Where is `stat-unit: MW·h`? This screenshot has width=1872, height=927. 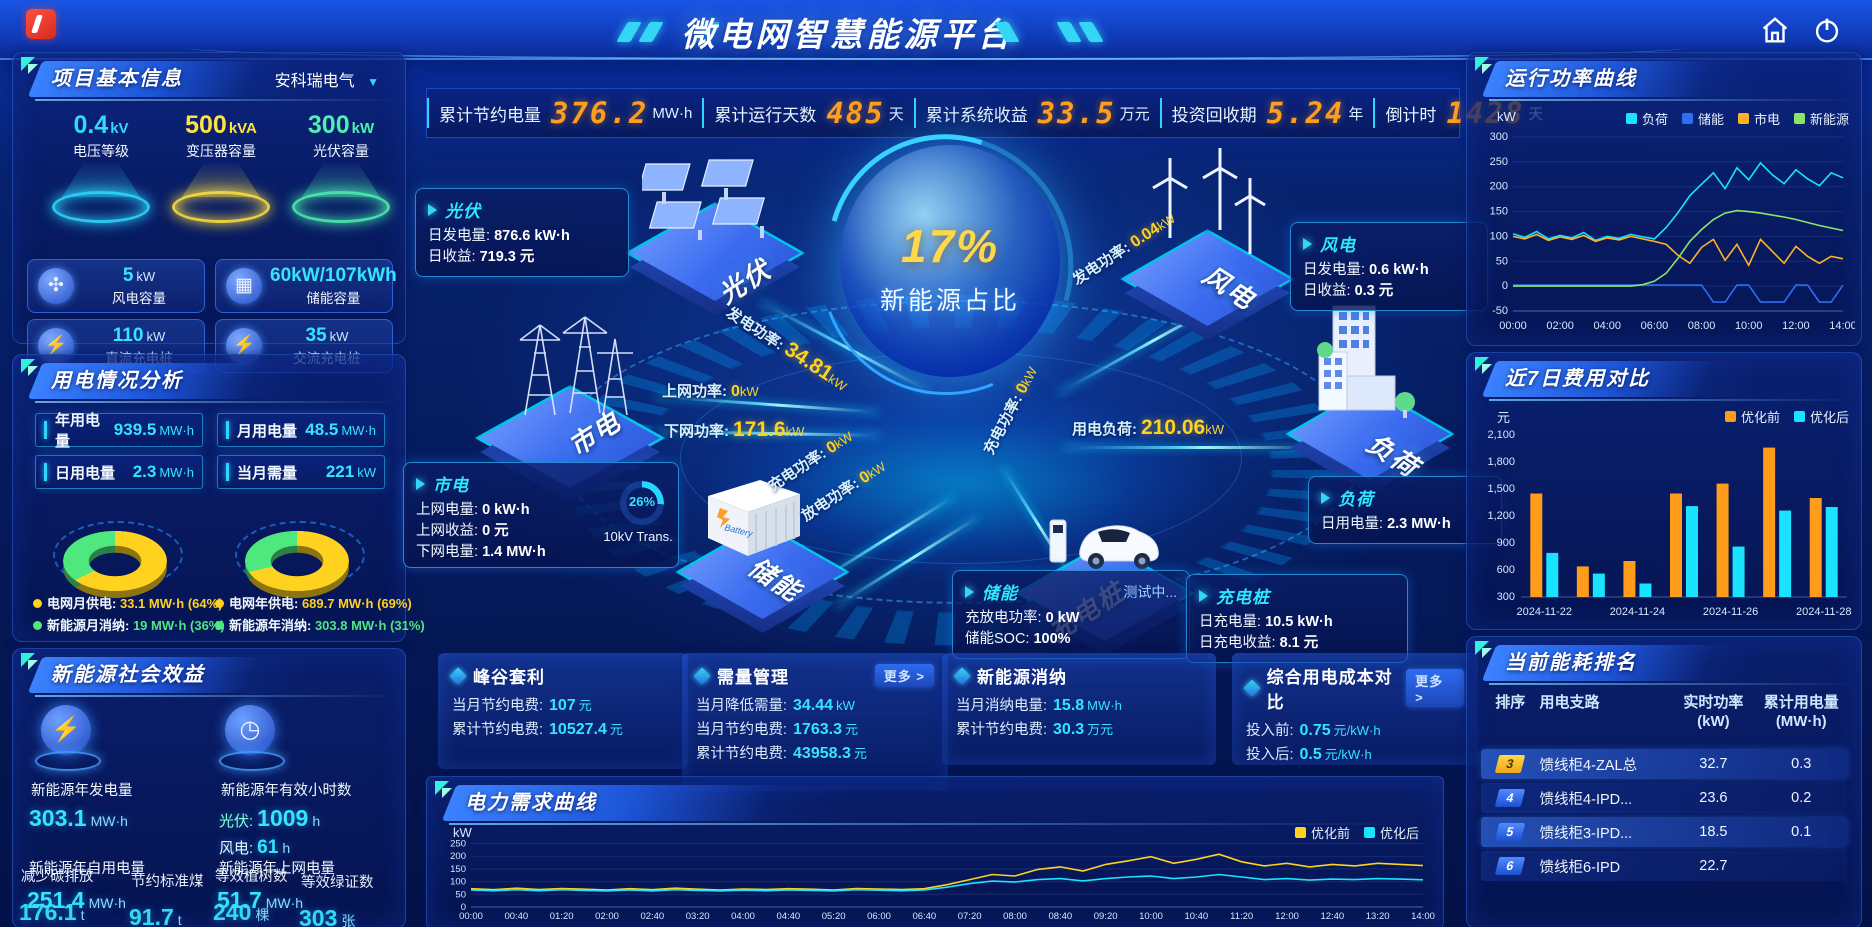
stat-unit: MW·h is located at coordinates (672, 113).